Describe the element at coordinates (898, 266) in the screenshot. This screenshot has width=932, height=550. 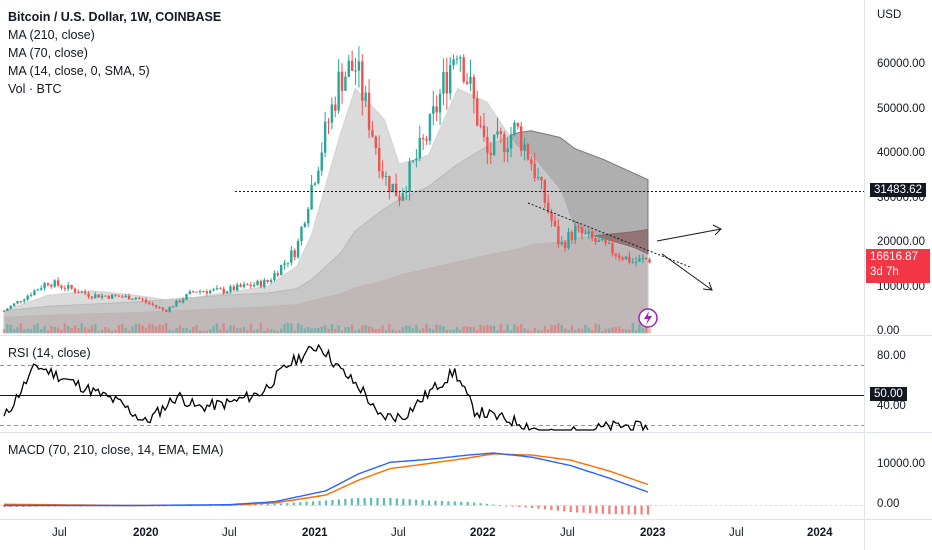
I see `last-price-badge: 16616.87 3d 7h` at that location.